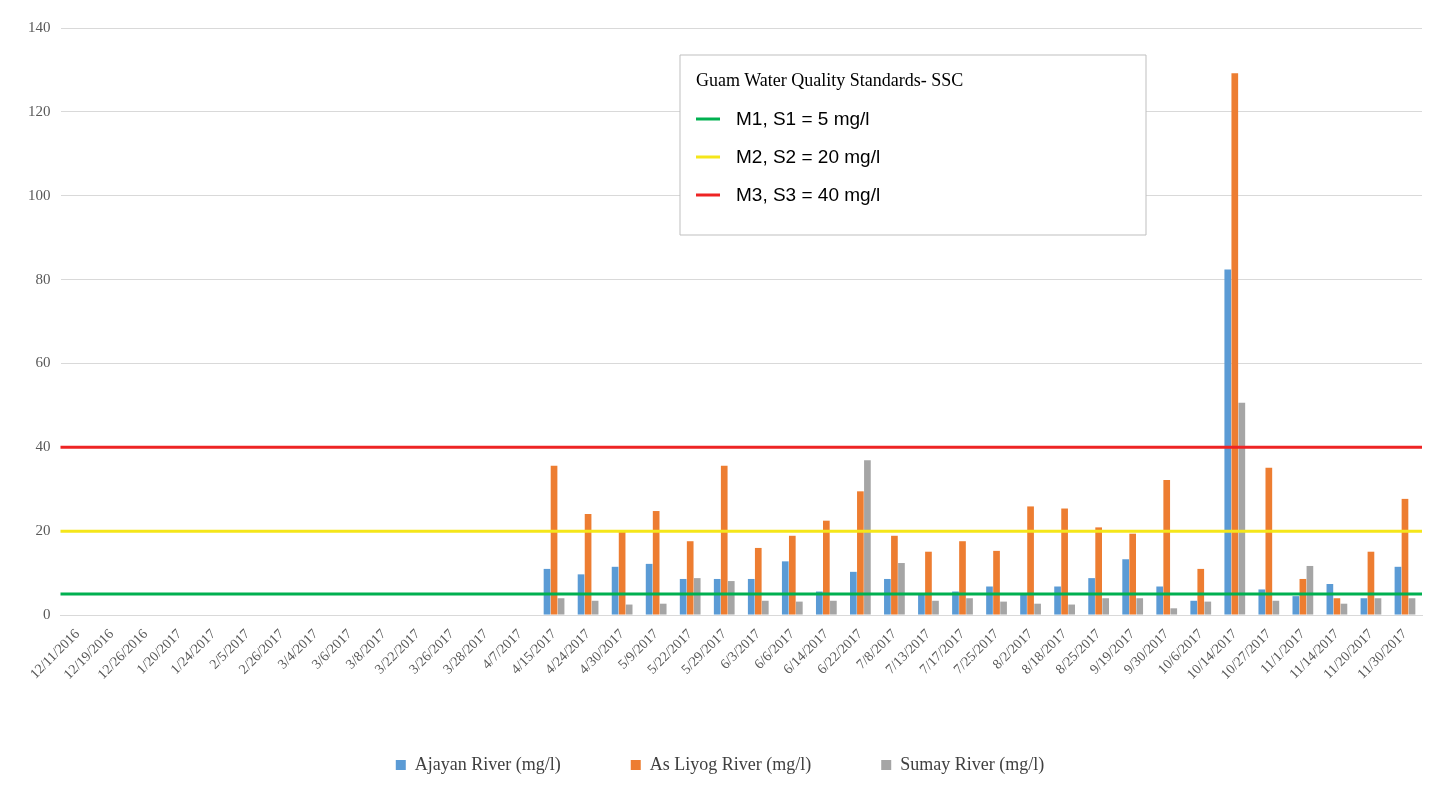 This screenshot has width=1442, height=804. I want to click on y-tick-label: 100, so click(39, 194).